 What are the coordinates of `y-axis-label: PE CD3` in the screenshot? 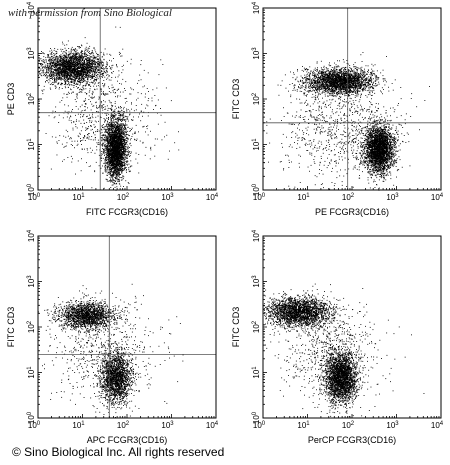 It's located at (11, 99).